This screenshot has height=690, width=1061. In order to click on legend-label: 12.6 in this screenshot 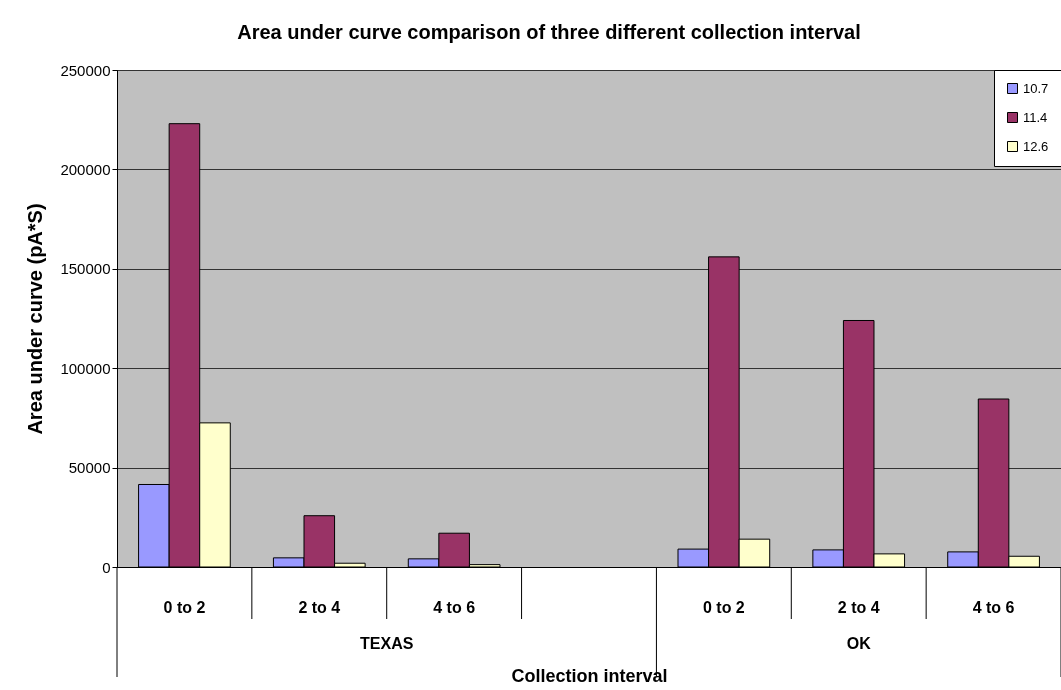, I will do `click(1036, 146)`.